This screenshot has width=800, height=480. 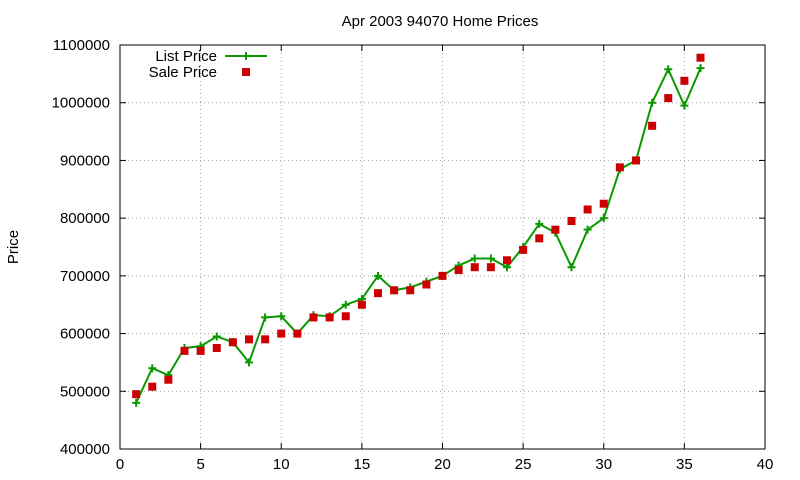 I want to click on x-tick-label: 10, so click(x=281, y=464).